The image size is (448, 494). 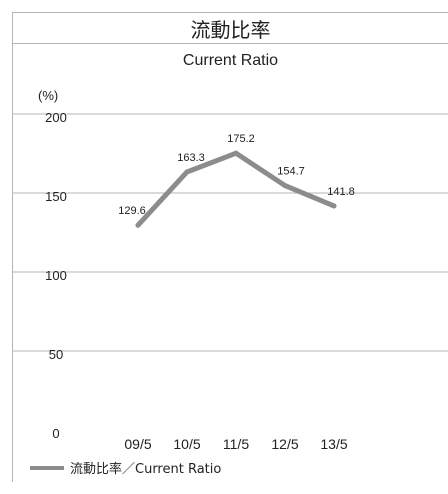 I want to click on x-tick-label: 09/5, so click(x=137, y=444).